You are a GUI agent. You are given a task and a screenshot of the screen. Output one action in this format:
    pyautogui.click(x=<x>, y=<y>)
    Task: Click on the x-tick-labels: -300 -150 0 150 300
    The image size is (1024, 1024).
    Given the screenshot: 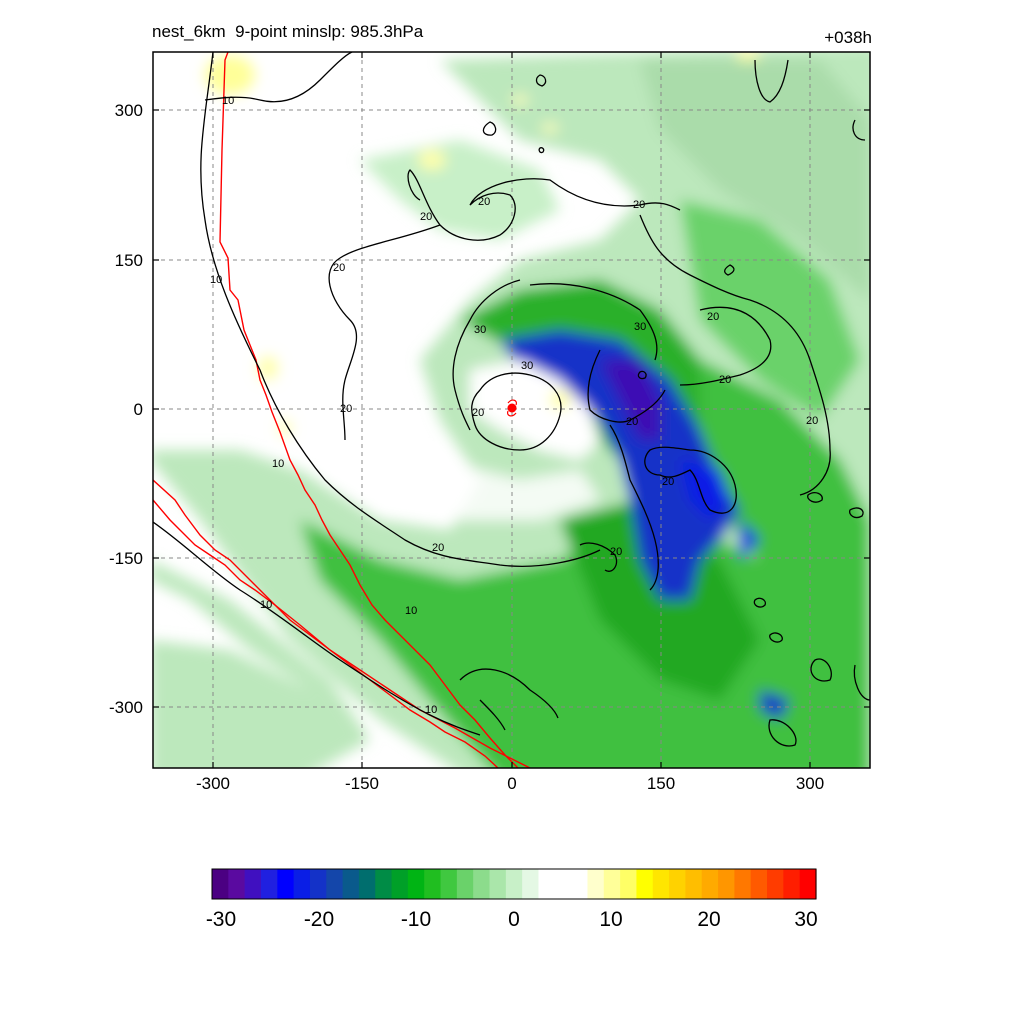 What is the action you would take?
    pyautogui.click(x=510, y=783)
    